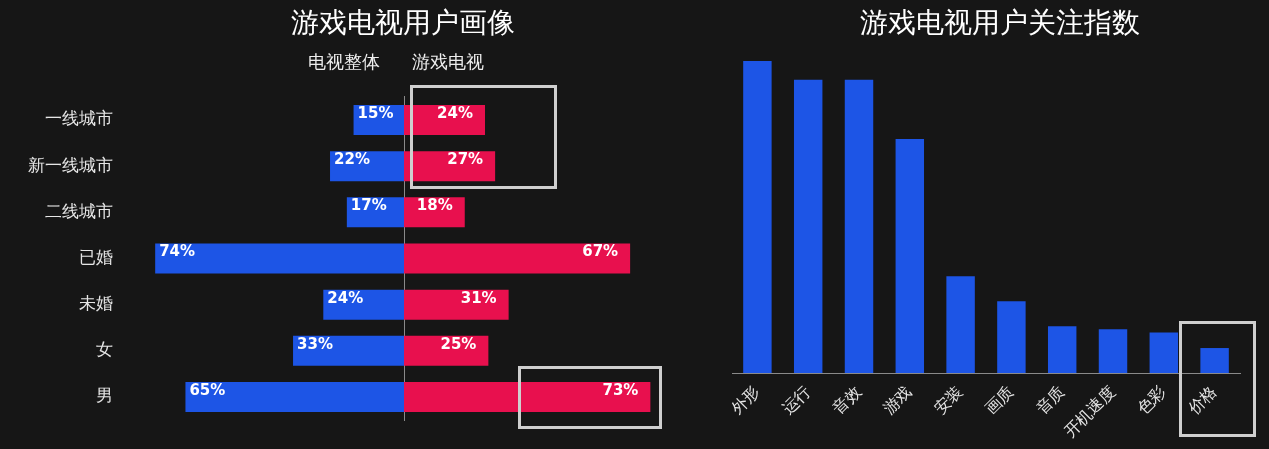 The height and width of the screenshot is (449, 1269). I want to click on x-tick-label: 游戏, so click(897, 400).